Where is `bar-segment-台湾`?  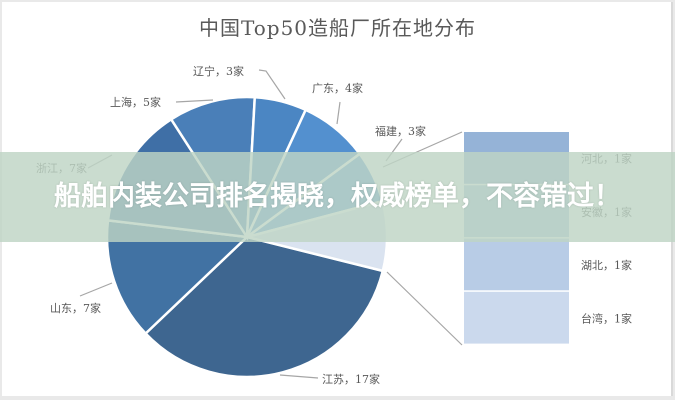 bar-segment-台湾 is located at coordinates (516, 317).